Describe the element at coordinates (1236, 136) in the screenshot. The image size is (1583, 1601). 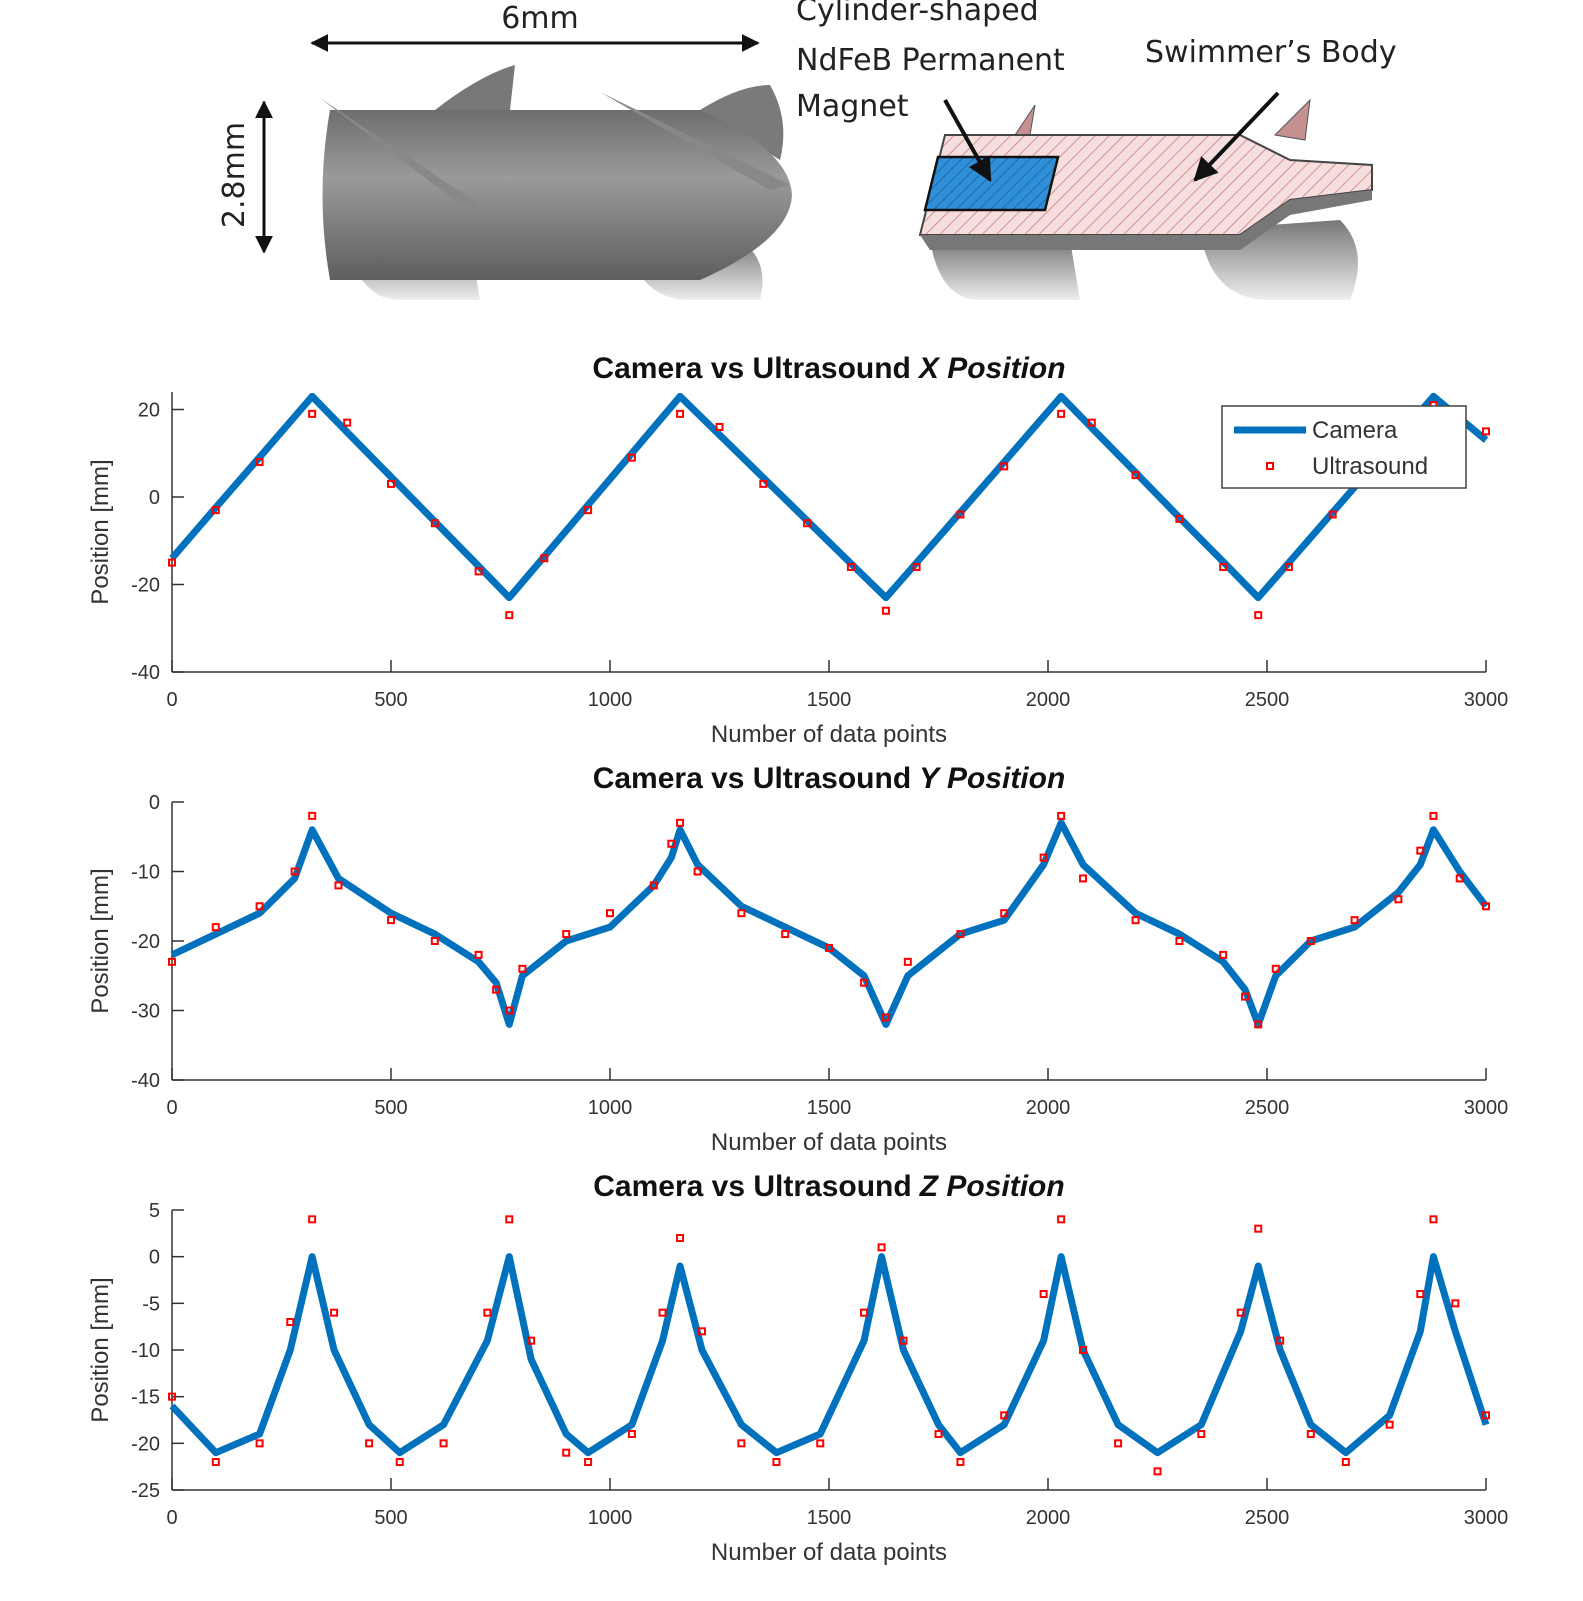
I see `body-arrow` at that location.